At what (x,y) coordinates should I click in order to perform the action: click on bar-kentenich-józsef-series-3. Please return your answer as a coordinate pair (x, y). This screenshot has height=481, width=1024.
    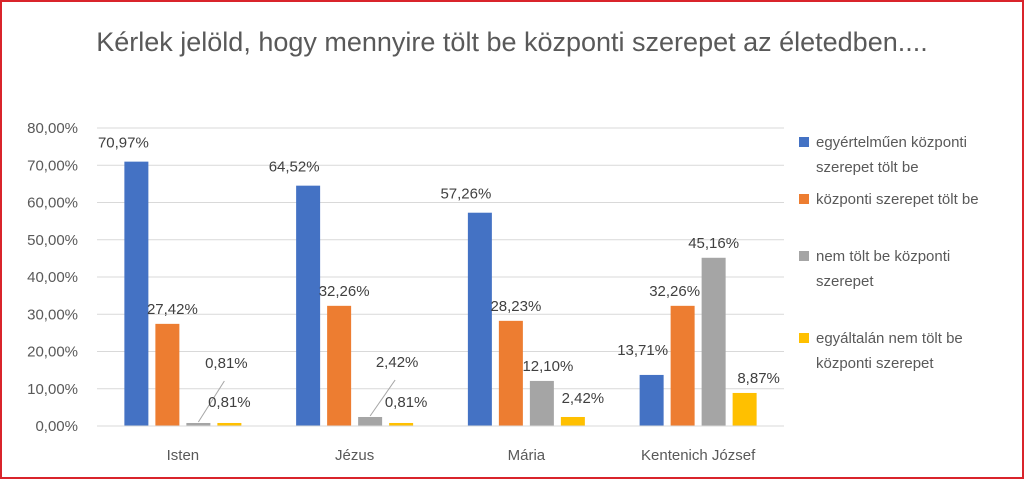
    Looking at the image, I should click on (744, 409).